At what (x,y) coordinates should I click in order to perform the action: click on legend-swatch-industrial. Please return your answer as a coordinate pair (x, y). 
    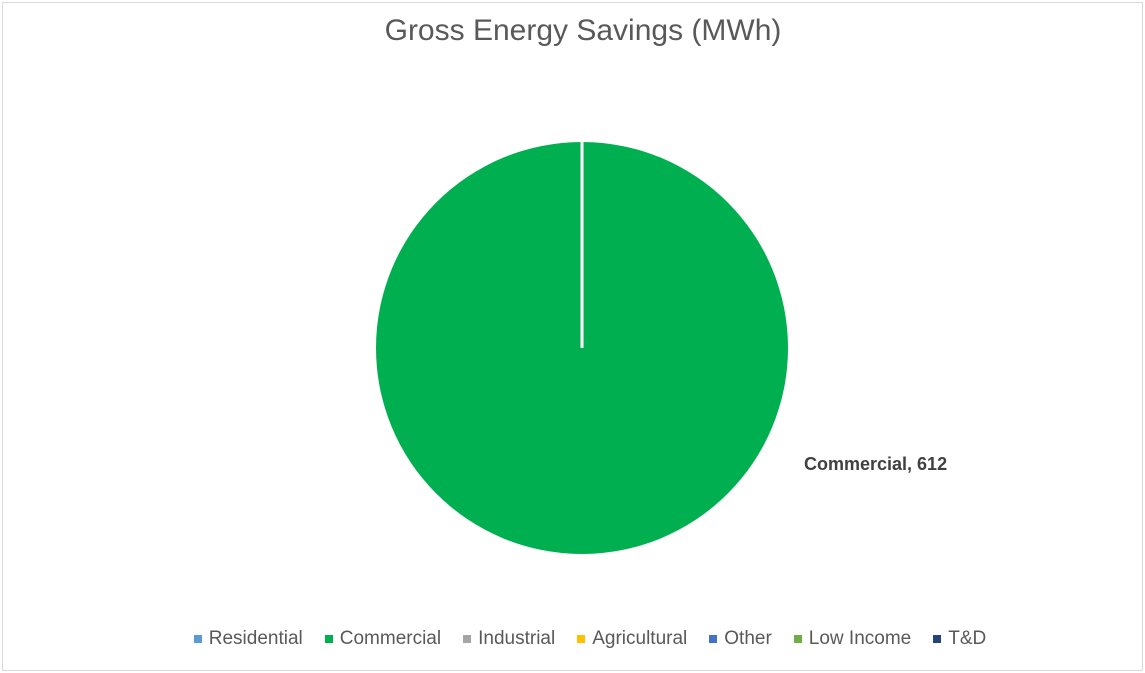
    Looking at the image, I should click on (467, 639).